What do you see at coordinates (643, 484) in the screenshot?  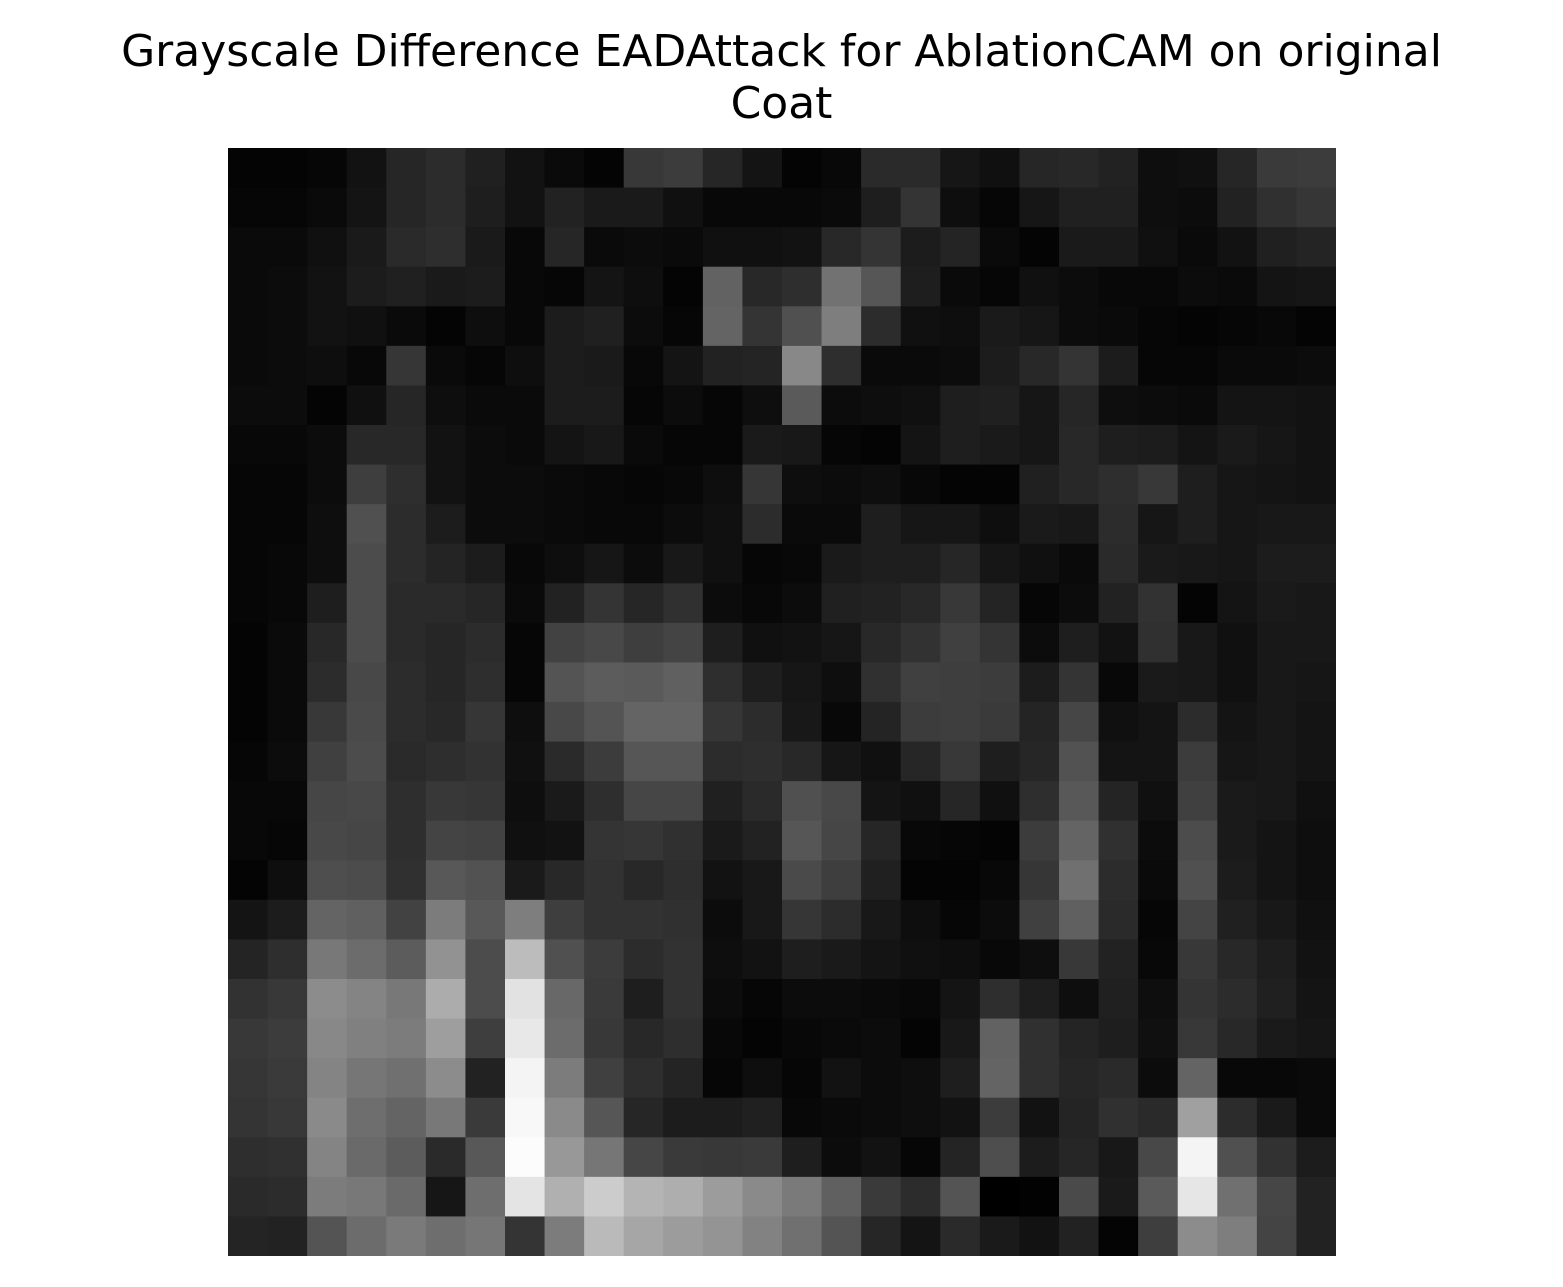 I see `heatmap-cell-r8-c10` at bounding box center [643, 484].